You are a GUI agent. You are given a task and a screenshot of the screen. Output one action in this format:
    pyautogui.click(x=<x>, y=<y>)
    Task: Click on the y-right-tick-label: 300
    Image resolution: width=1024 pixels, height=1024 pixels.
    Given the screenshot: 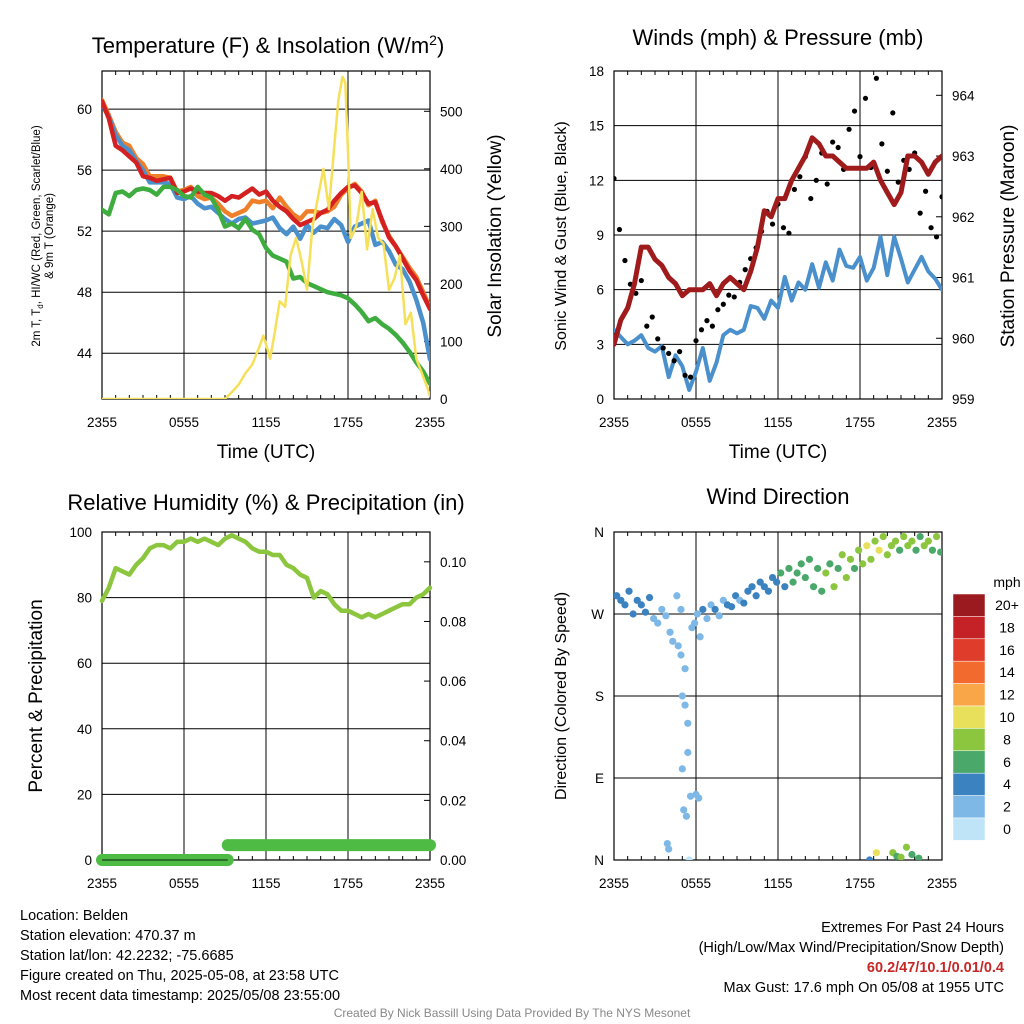 What is the action you would take?
    pyautogui.click(x=451, y=226)
    